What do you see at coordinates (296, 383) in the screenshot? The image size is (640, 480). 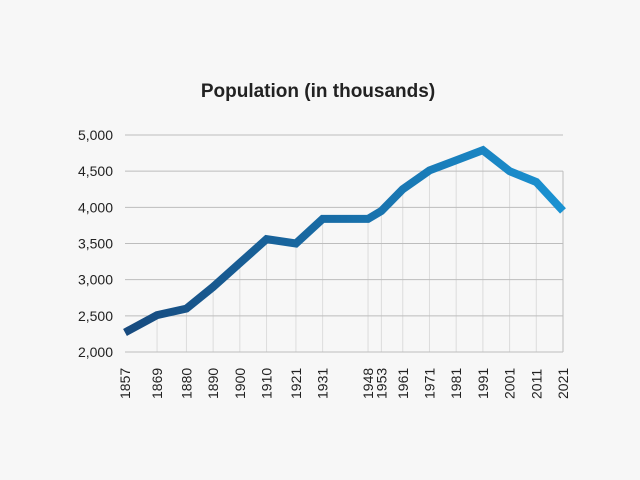 I see `x-tick-label: 1921` at bounding box center [296, 383].